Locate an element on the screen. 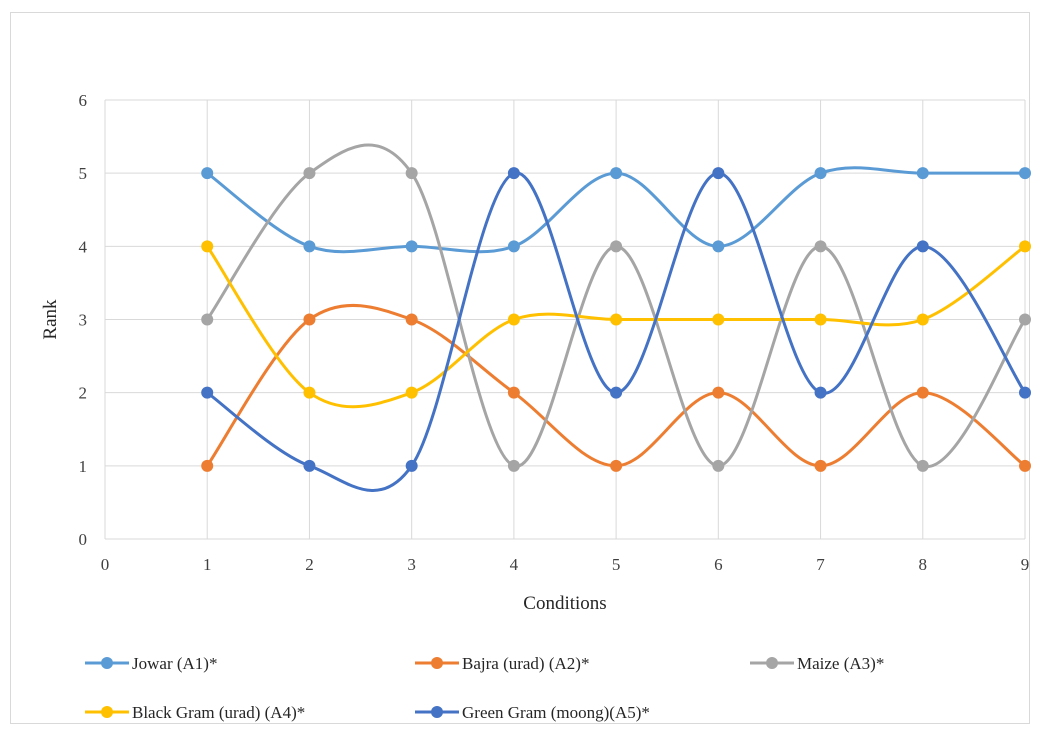  x-tick-label: 6 is located at coordinates (718, 564).